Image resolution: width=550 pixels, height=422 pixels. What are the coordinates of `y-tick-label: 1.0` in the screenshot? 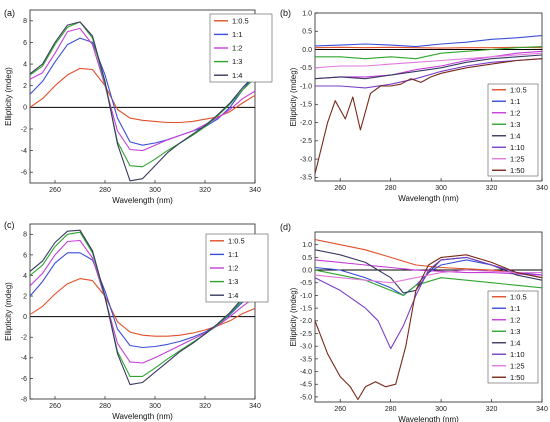 It's located at (307, 13).